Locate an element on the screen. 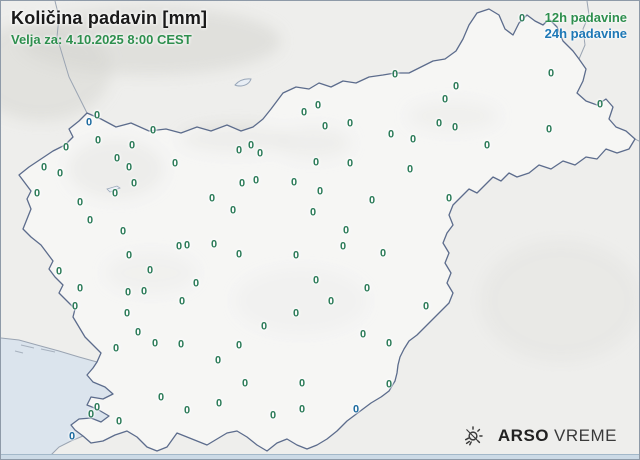 This screenshot has height=460, width=640. page-title: Količina padavin [mm] is located at coordinates (109, 18).